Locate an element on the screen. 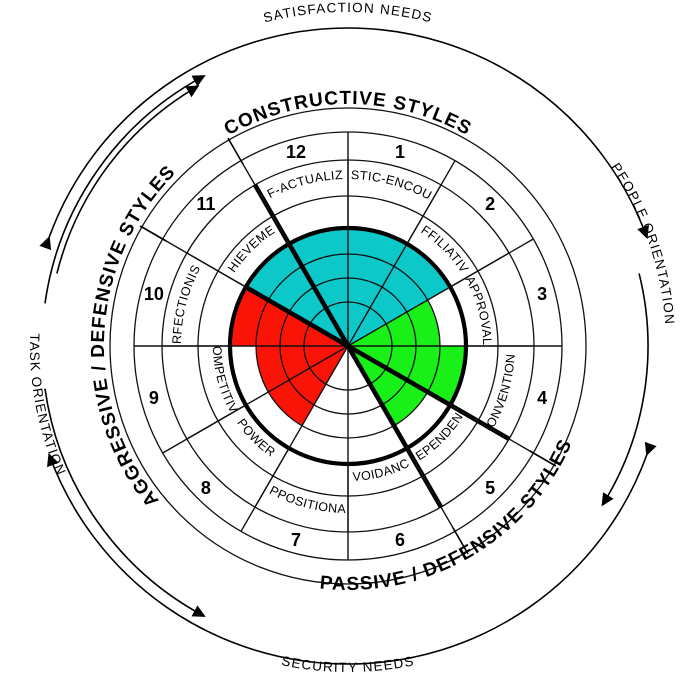 The width and height of the screenshot is (700, 700). task-orientation-arrow-up is located at coordinates (125, 189).